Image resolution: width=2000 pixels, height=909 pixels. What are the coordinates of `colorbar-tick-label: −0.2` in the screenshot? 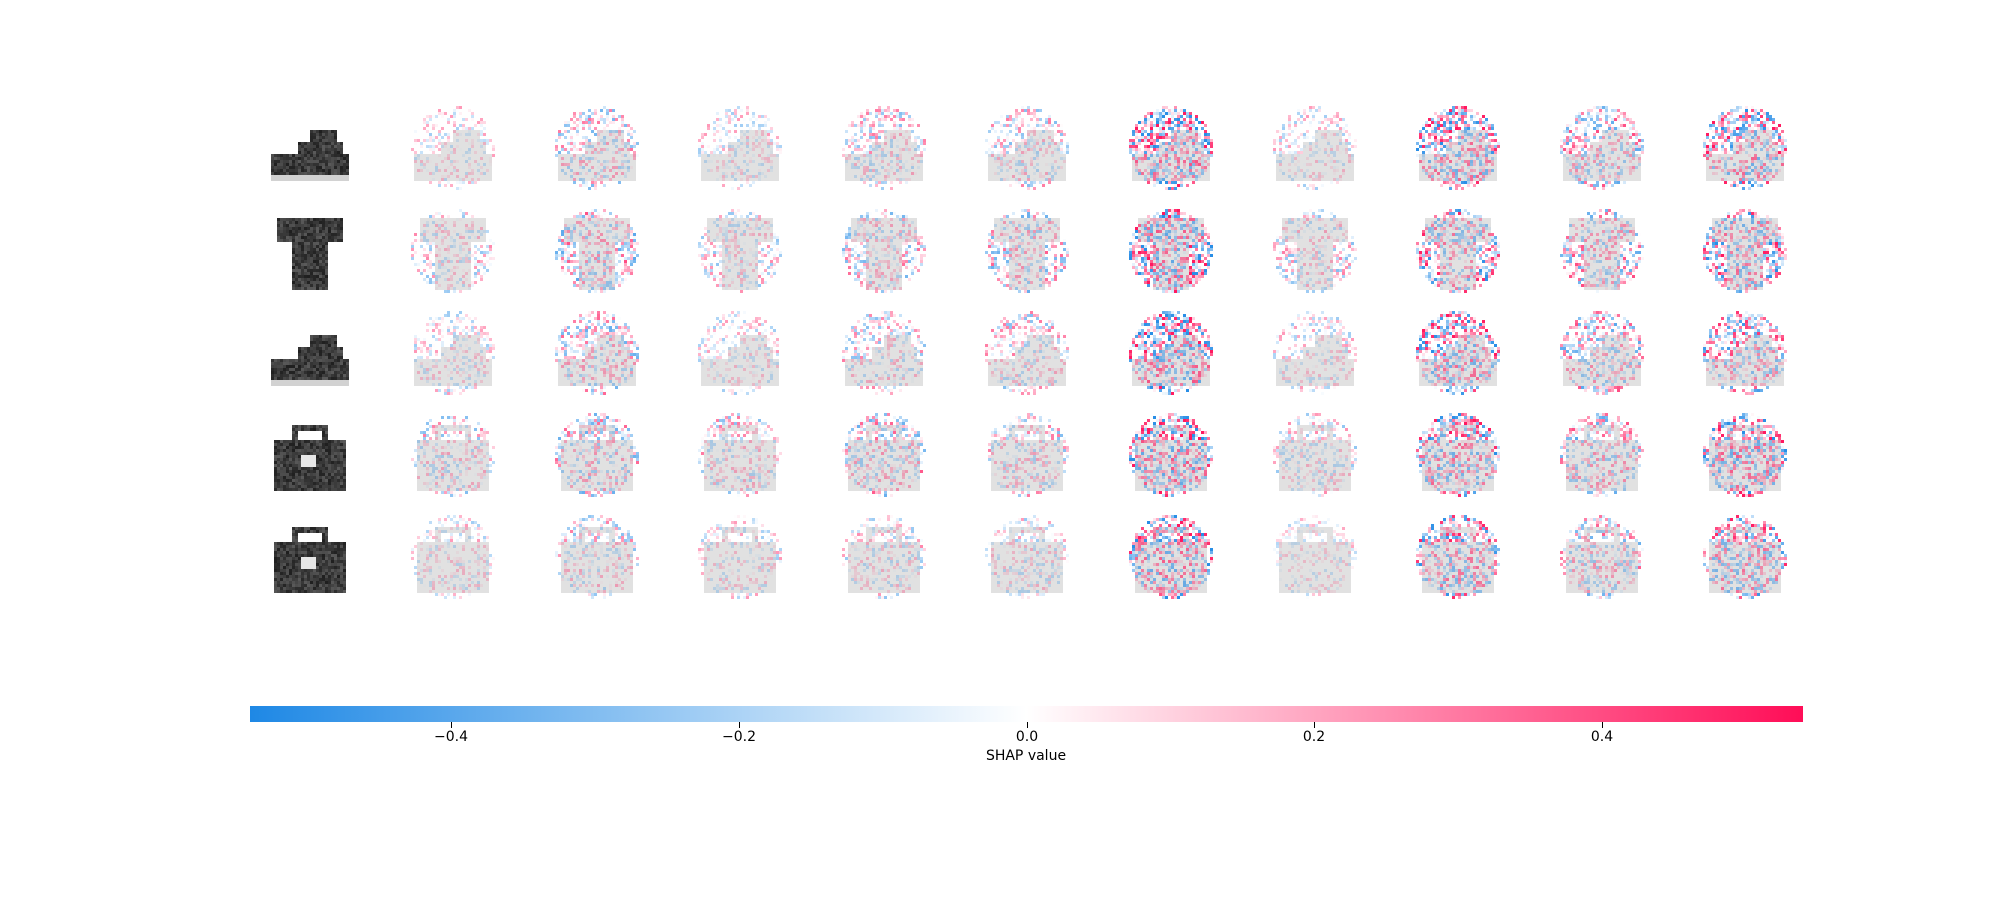 It's located at (739, 737).